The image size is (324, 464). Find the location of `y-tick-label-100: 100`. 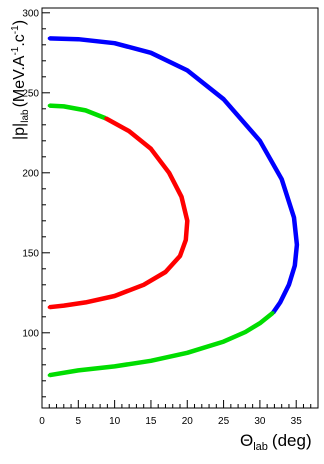

y-tick-label-100: 100 is located at coordinates (30, 333).